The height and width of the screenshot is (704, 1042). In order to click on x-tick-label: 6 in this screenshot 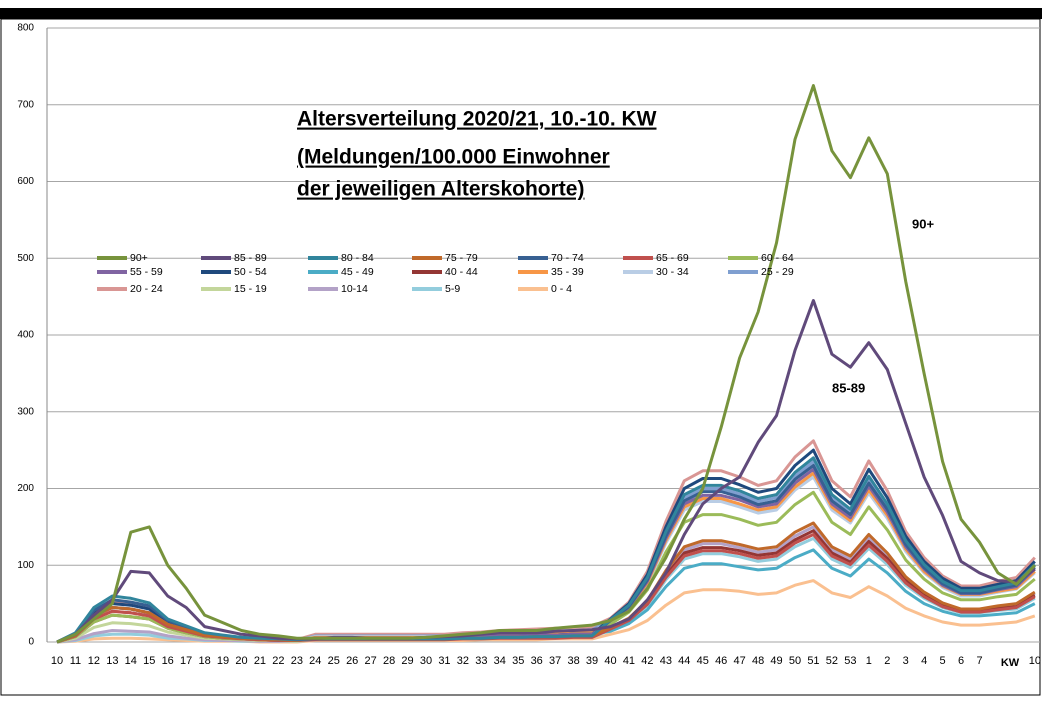, I will do `click(961, 661)`.